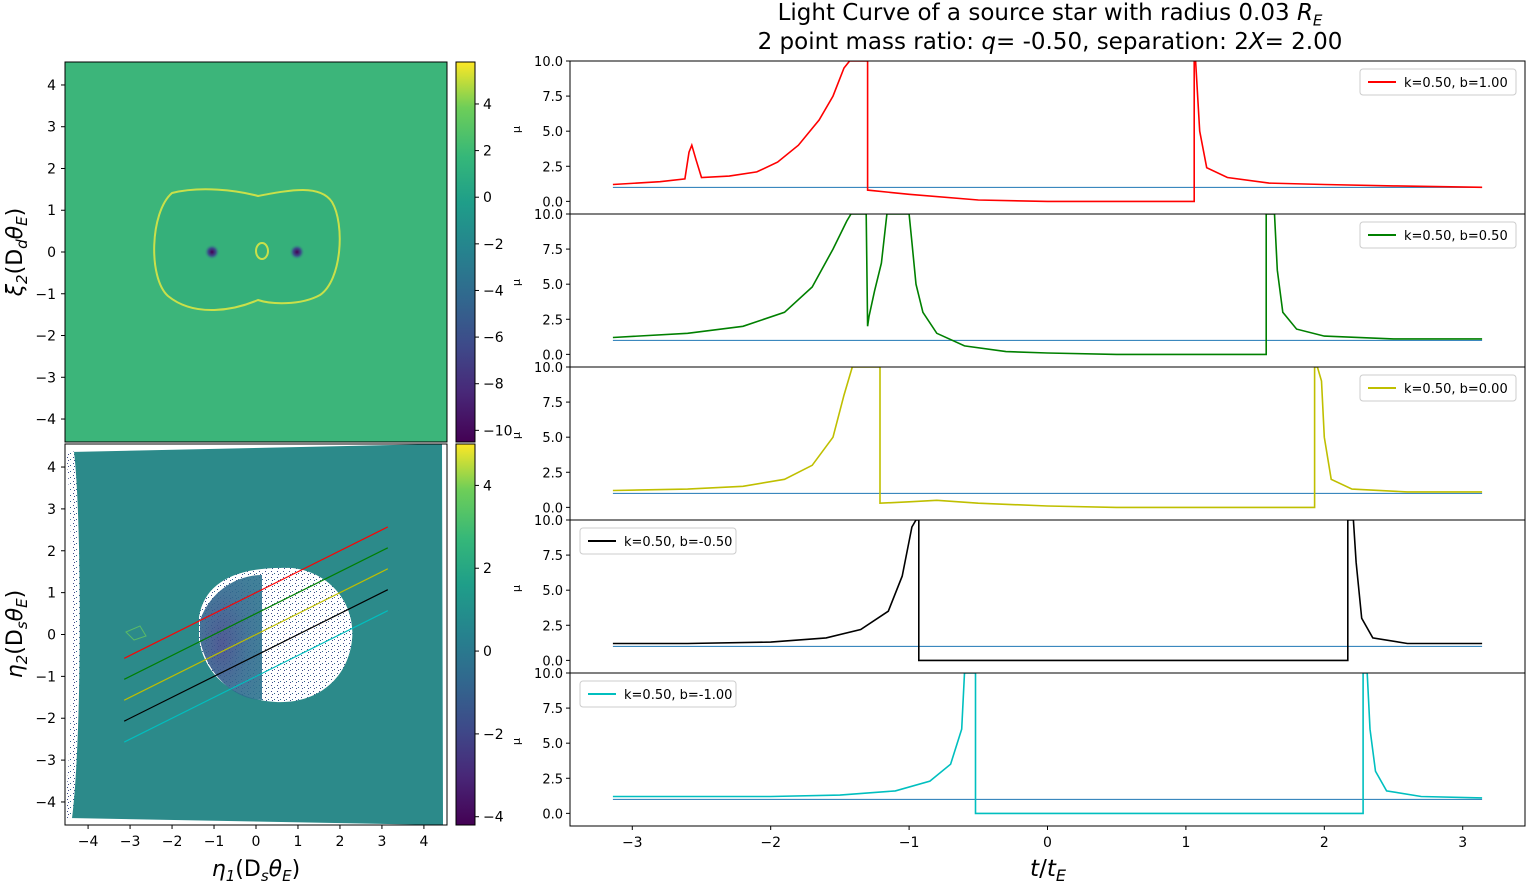 The image size is (1528, 883). What do you see at coordinates (988, 42) in the screenshot?
I see `title-q-symbol: q` at bounding box center [988, 42].